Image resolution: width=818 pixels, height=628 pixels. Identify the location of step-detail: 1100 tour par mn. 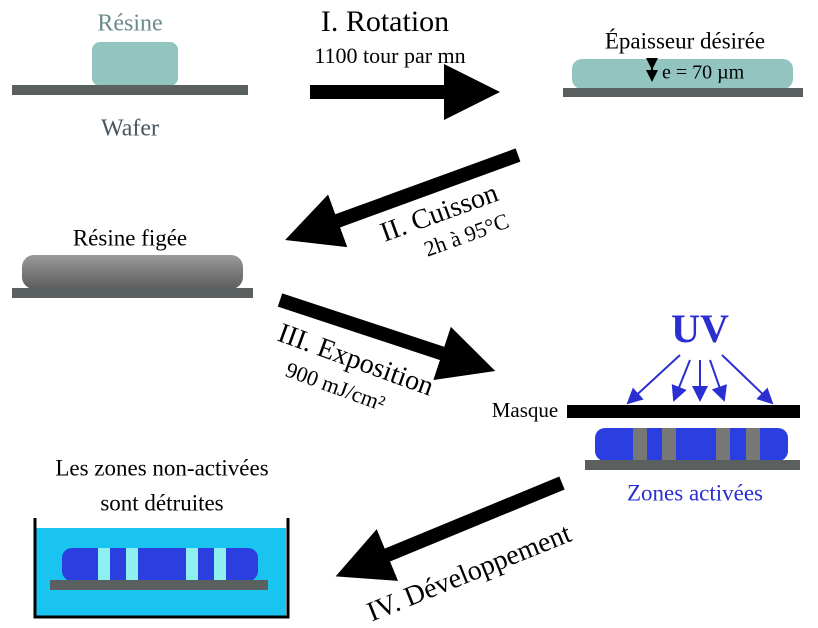
(389, 55).